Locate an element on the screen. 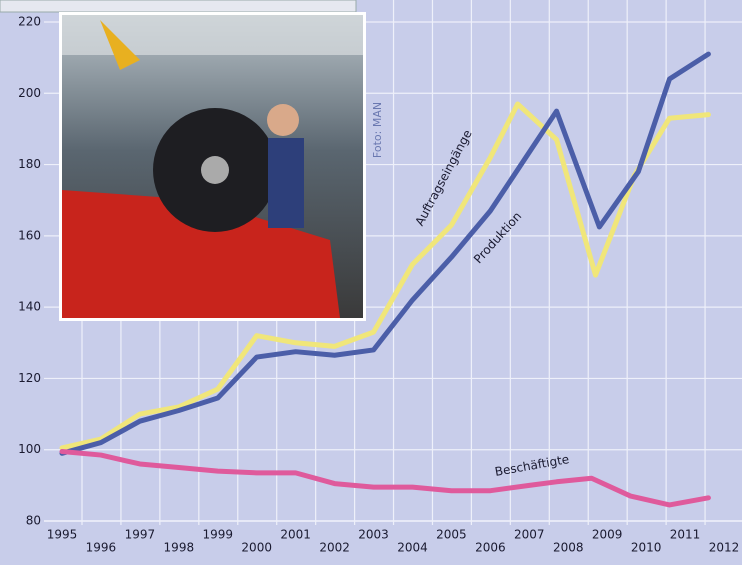 This screenshot has height=565, width=742. photo-worker is located at coordinates (286, 183).